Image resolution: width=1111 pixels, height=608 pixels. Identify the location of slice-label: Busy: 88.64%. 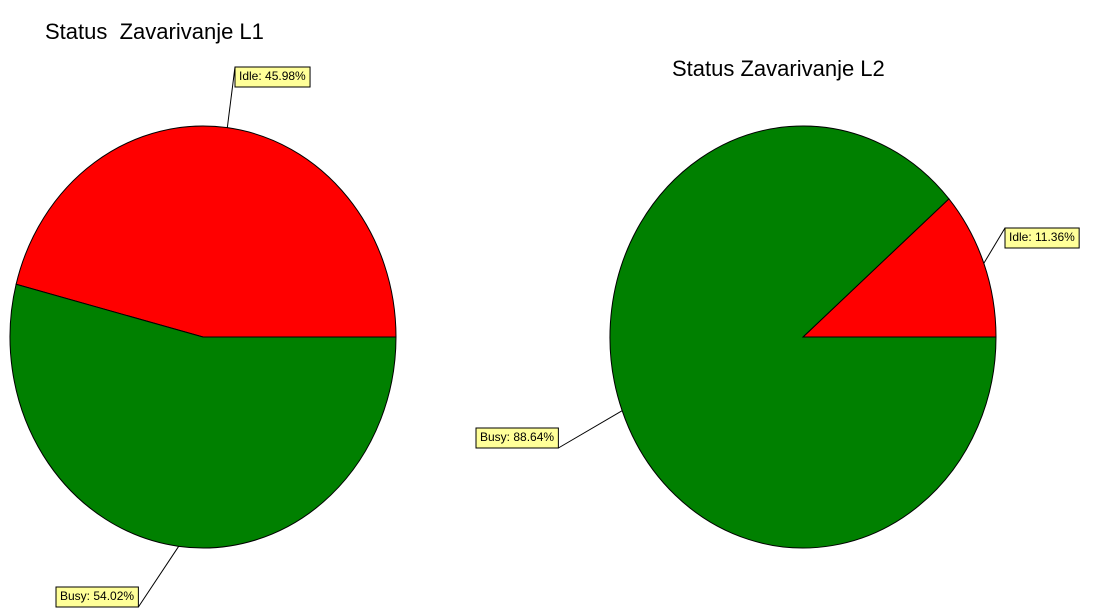
(517, 437).